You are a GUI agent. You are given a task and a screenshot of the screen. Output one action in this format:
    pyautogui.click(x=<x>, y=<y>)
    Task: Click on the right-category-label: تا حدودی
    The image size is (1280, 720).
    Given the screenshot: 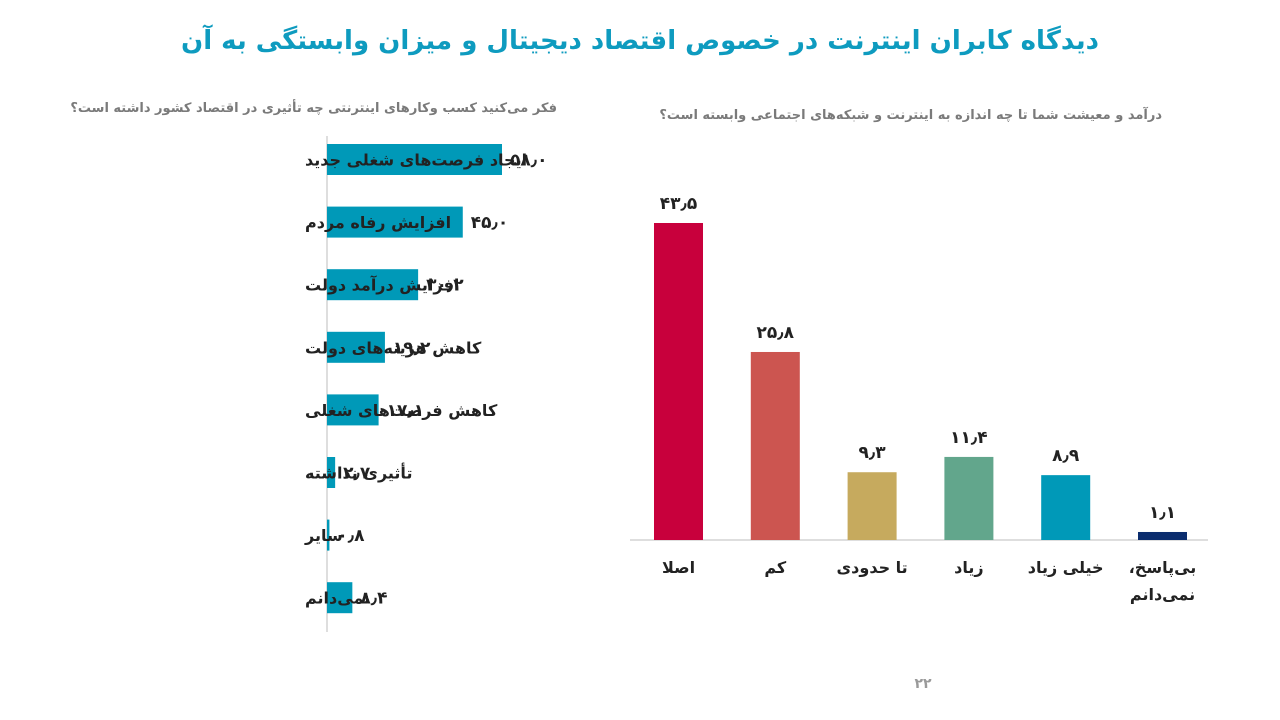 What is the action you would take?
    pyautogui.click(x=872, y=567)
    